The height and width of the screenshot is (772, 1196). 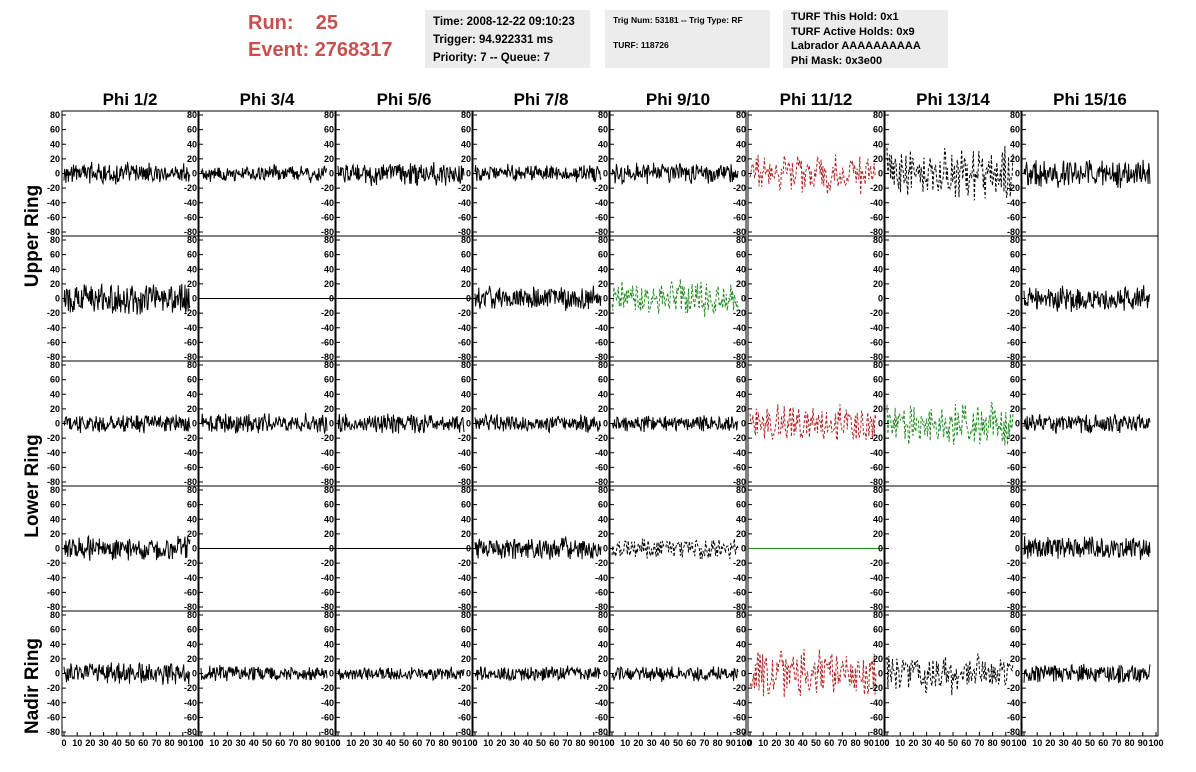 What do you see at coordinates (581, 743) in the screenshot?
I see `x-tick-label: 80` at bounding box center [581, 743].